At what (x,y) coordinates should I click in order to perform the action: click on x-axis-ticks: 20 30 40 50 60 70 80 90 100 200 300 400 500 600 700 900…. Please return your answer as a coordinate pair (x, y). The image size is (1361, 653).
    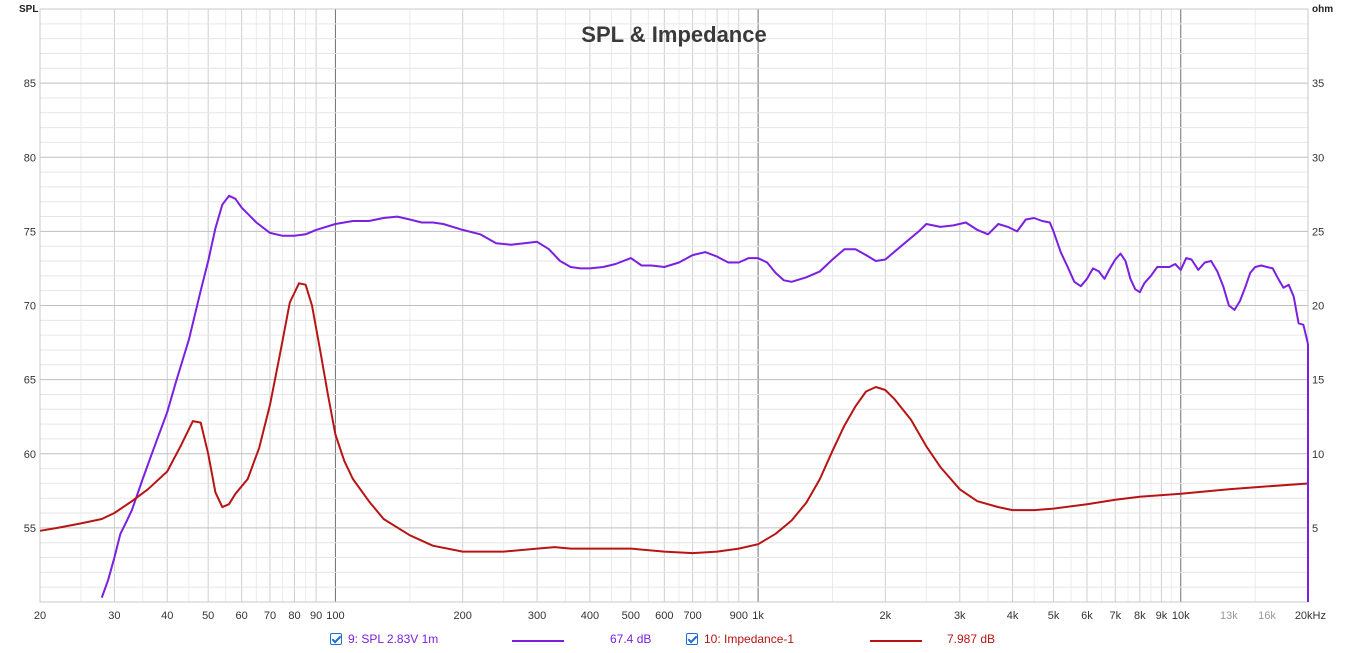
    Looking at the image, I should click on (680, 616).